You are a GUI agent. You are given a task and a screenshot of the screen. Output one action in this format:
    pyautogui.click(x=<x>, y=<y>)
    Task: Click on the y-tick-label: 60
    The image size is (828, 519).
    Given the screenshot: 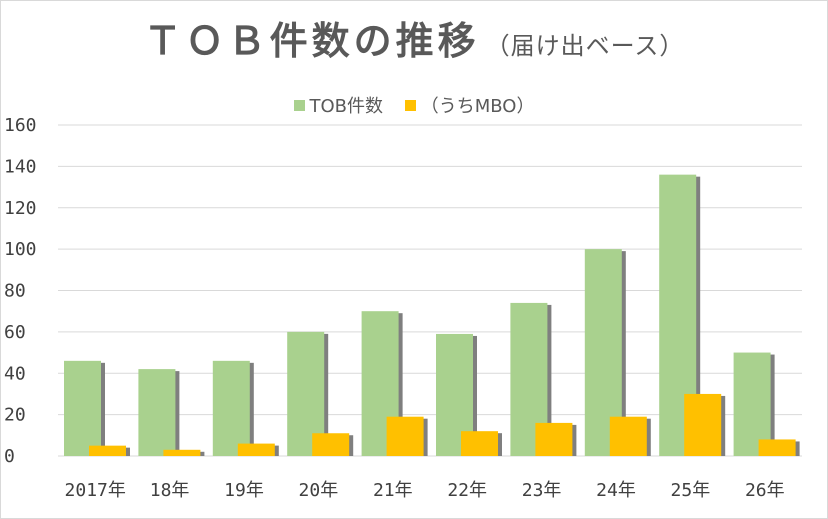 What is the action you would take?
    pyautogui.click(x=15, y=332)
    